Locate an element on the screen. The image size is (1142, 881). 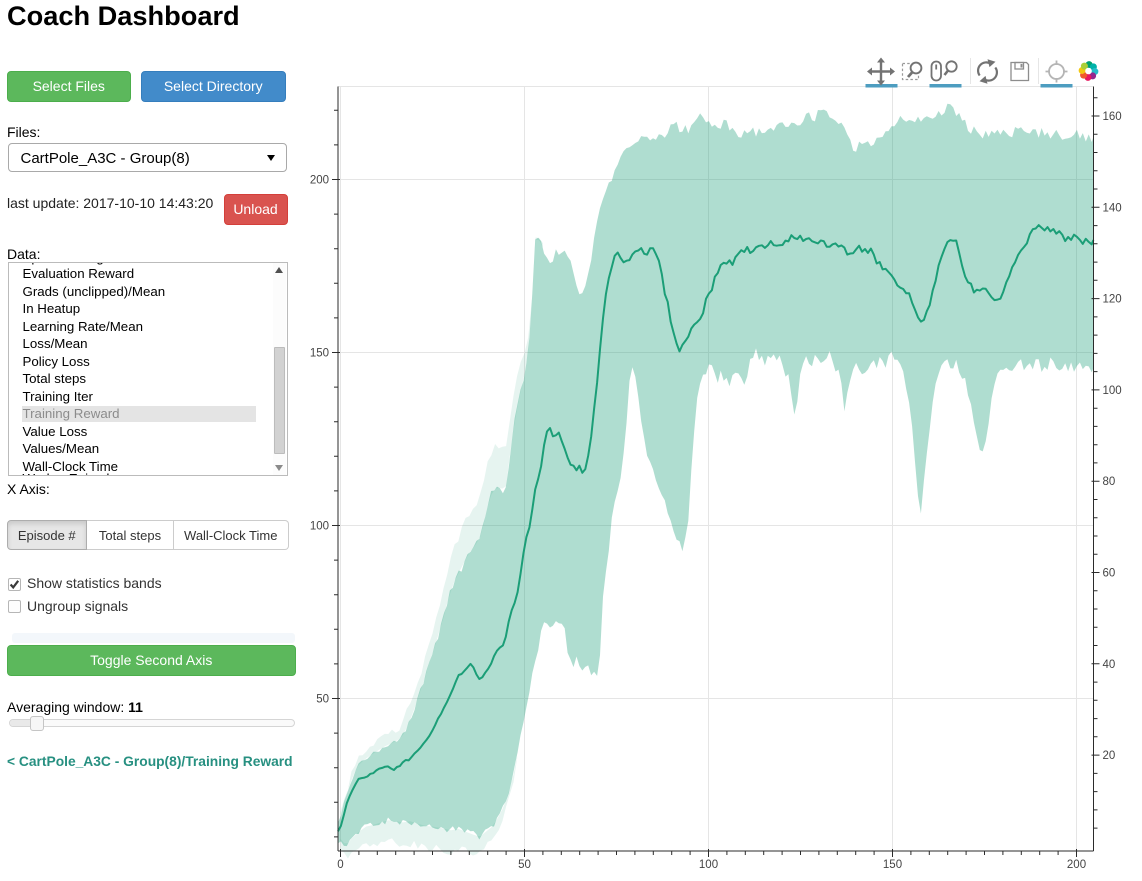
svg-text: 160 is located at coordinates (1112, 117).